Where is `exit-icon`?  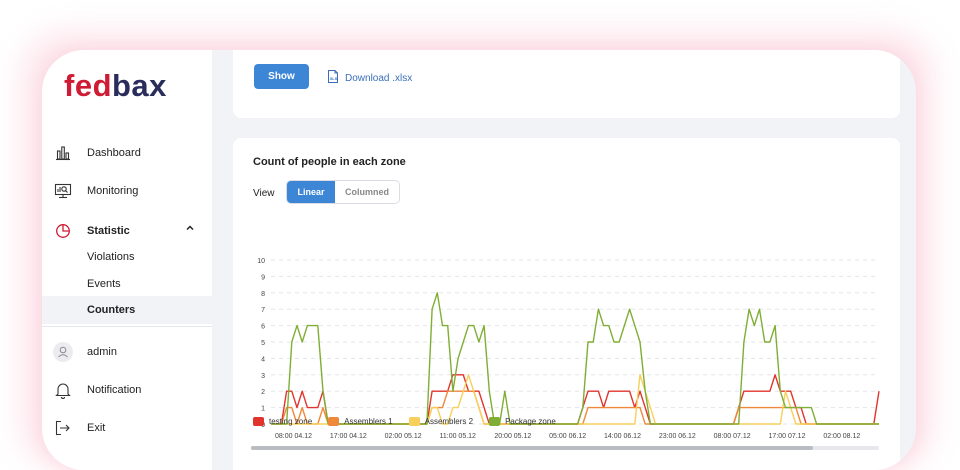
exit-icon is located at coordinates (63, 428).